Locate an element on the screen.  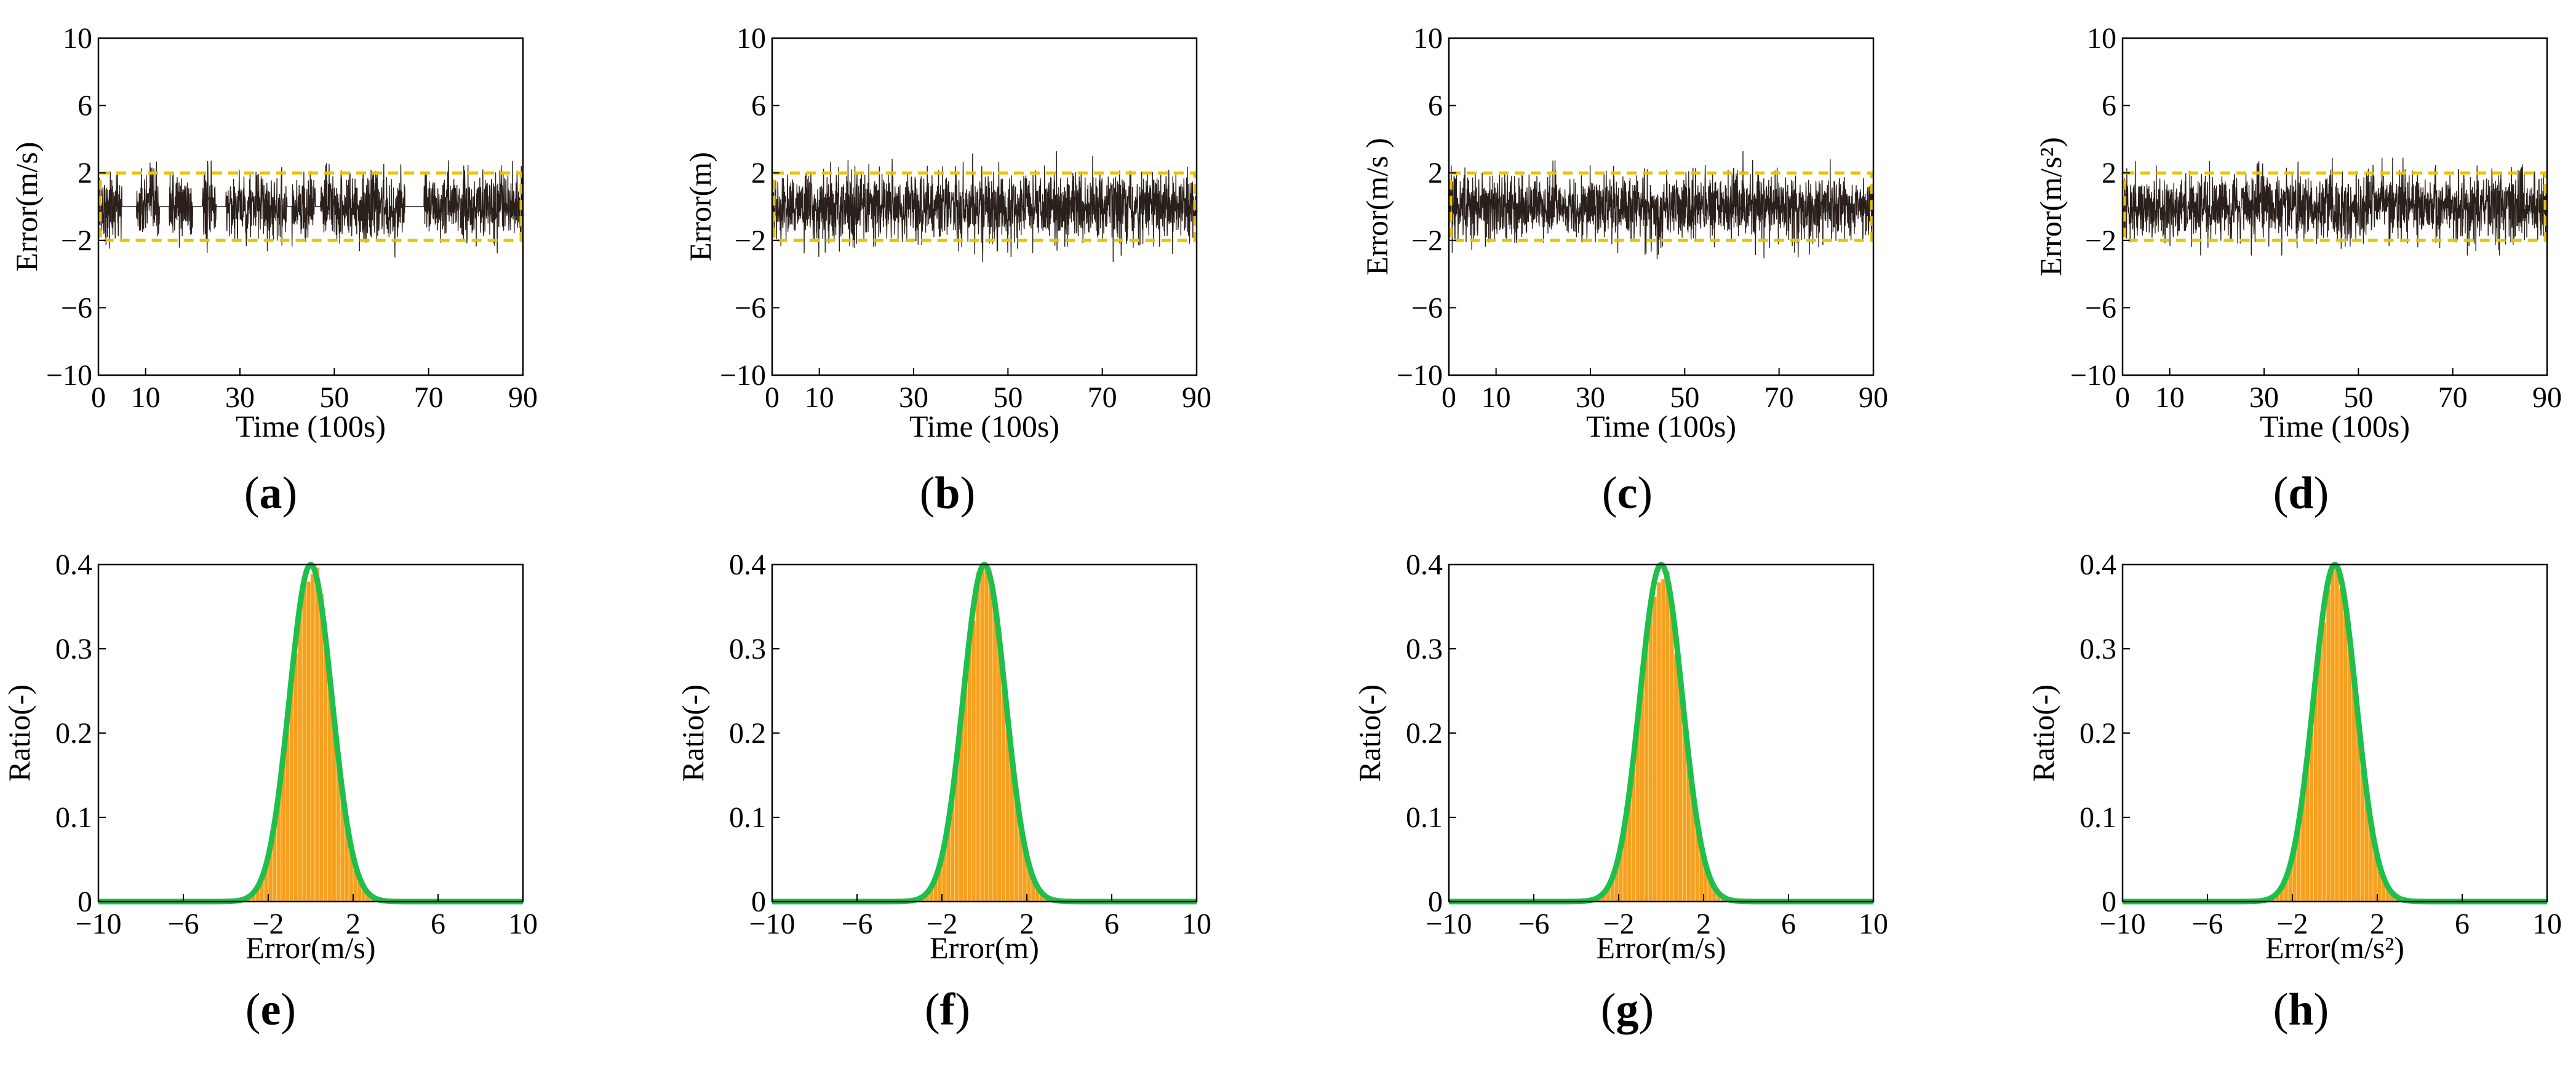
caption-e-letter: e is located at coordinates (271, 1010).